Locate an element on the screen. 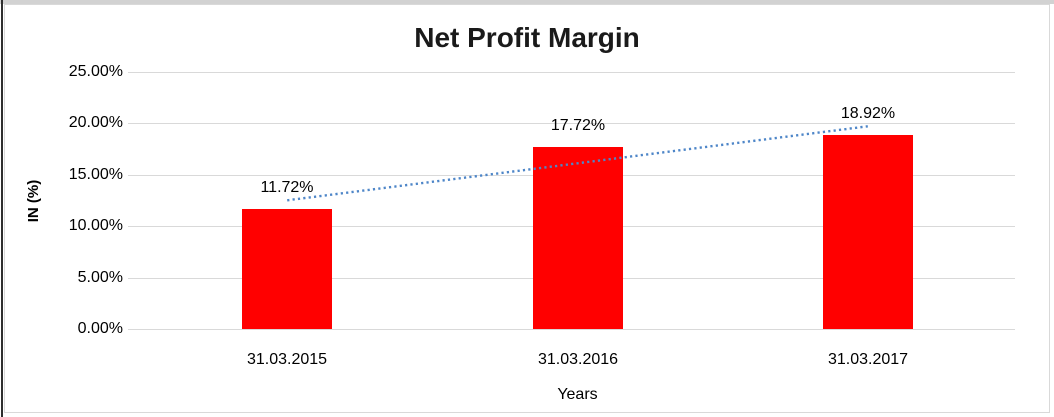 The image size is (1054, 417). category-label: 31.03.2015 is located at coordinates (287, 359).